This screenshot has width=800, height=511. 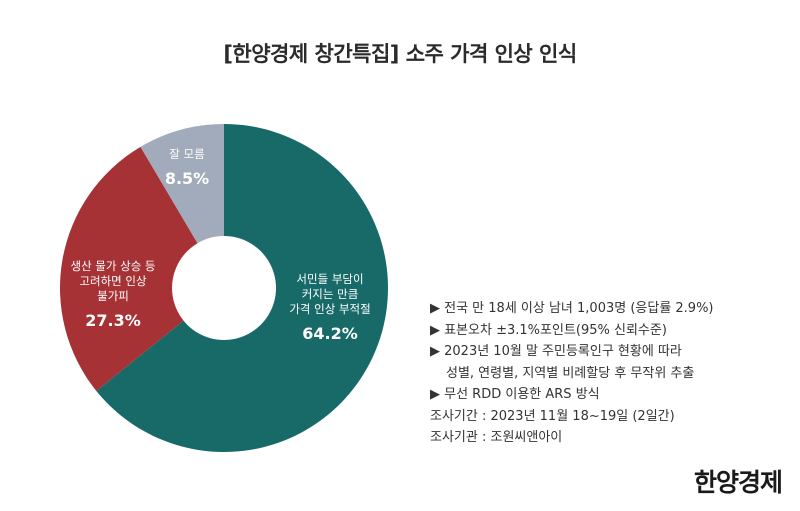 What do you see at coordinates (113, 320) in the screenshot?
I see `slice-value: 27.3%` at bounding box center [113, 320].